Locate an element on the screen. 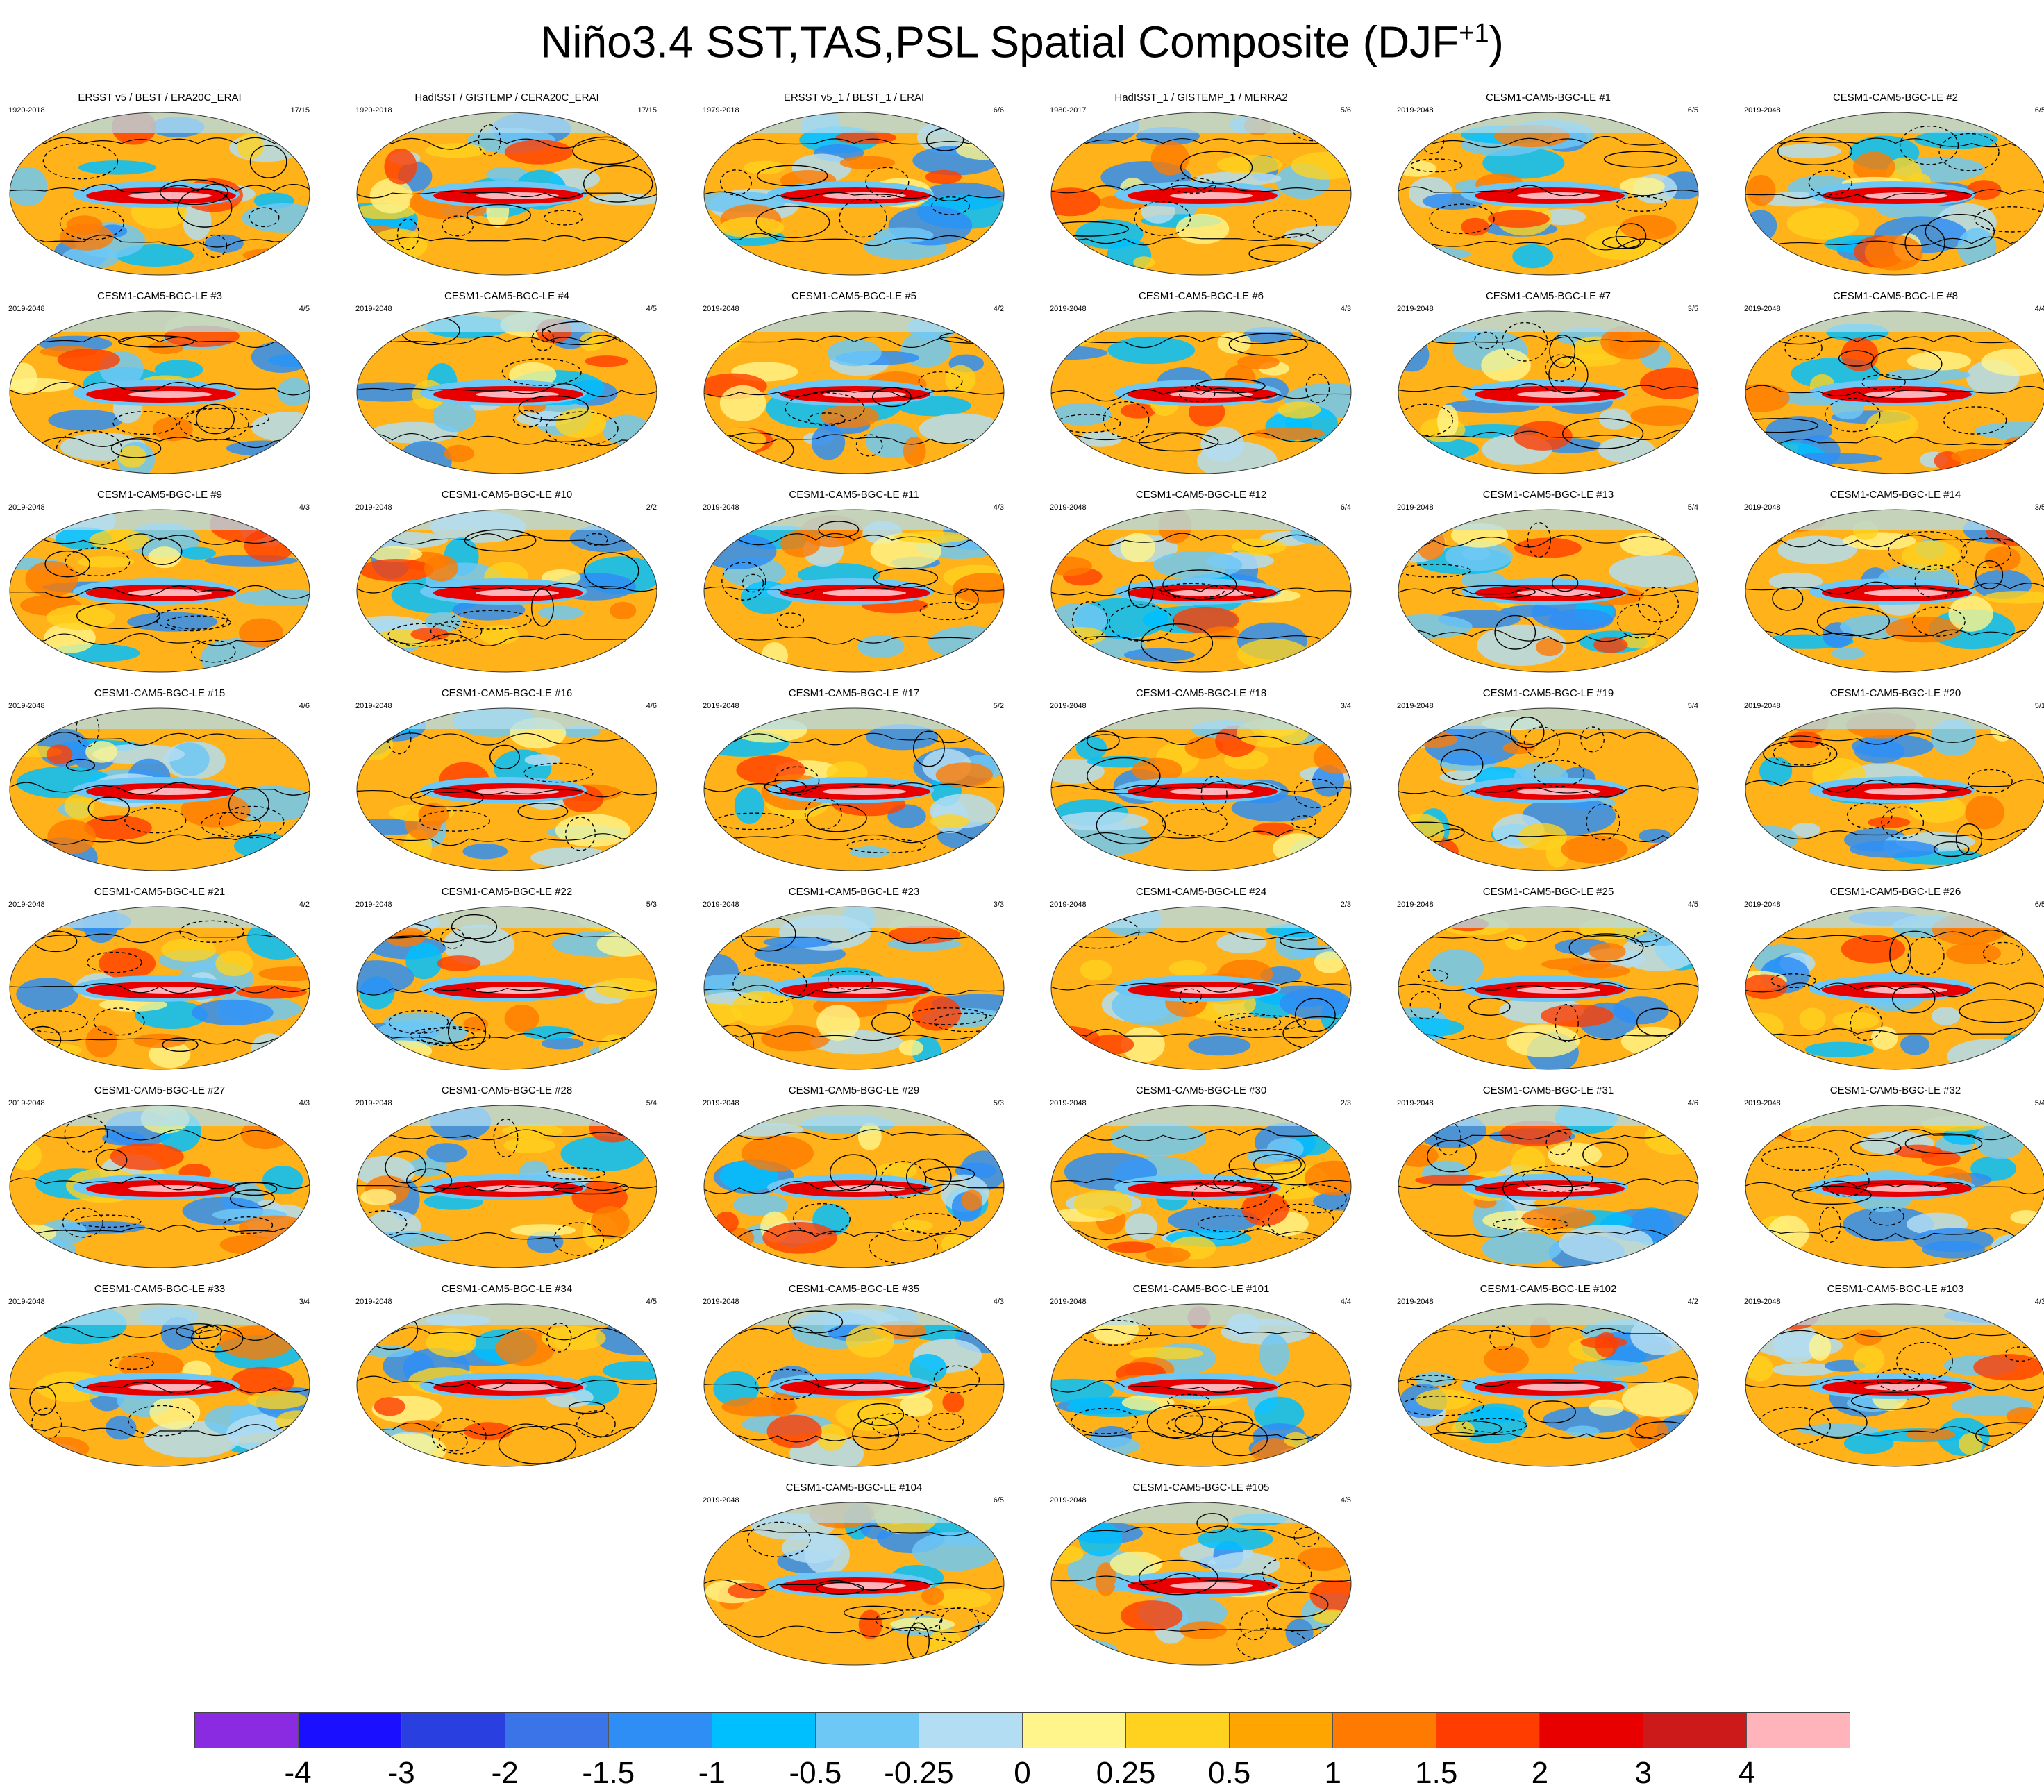 Image resolution: width=2044 pixels, height=1792 pixels. map-panel: CESM1-CAM5-BGC-LE #29 2019-2048 5/3 is located at coordinates (854, 1178).